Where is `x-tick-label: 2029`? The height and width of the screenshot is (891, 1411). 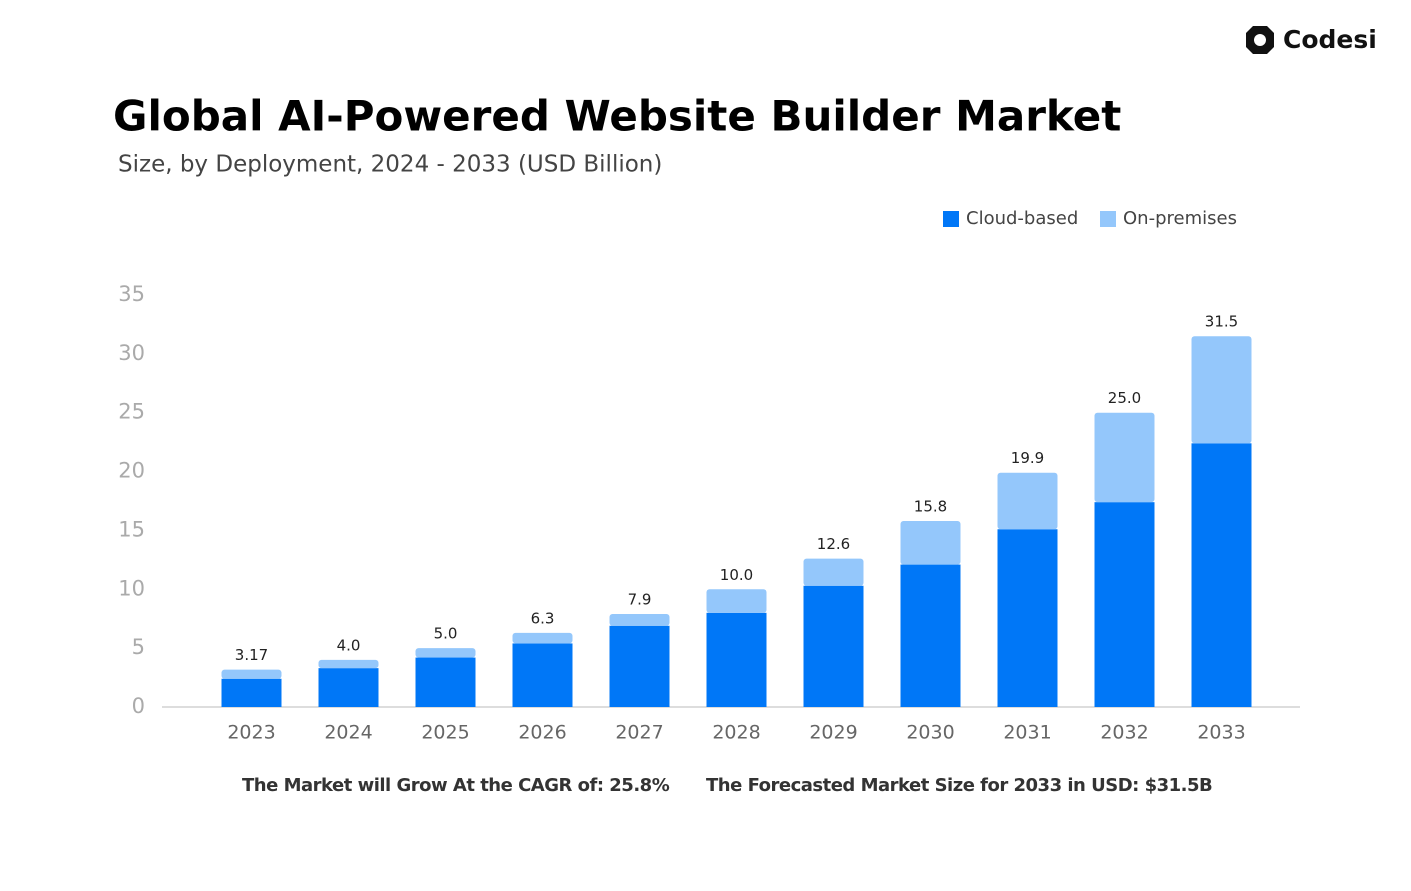
x-tick-label: 2029 is located at coordinates (833, 733).